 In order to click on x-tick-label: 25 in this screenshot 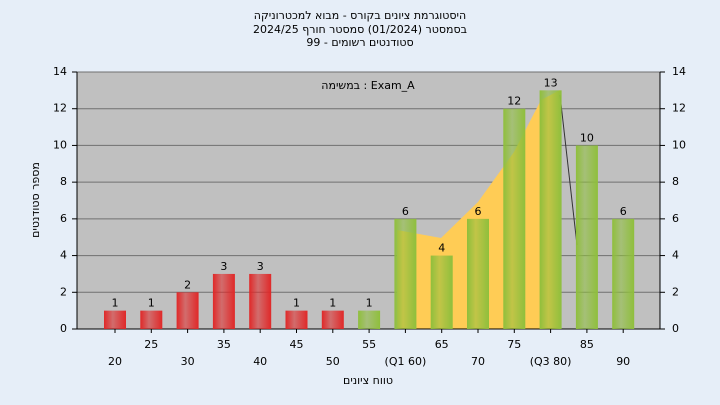, I will do `click(151, 344)`.